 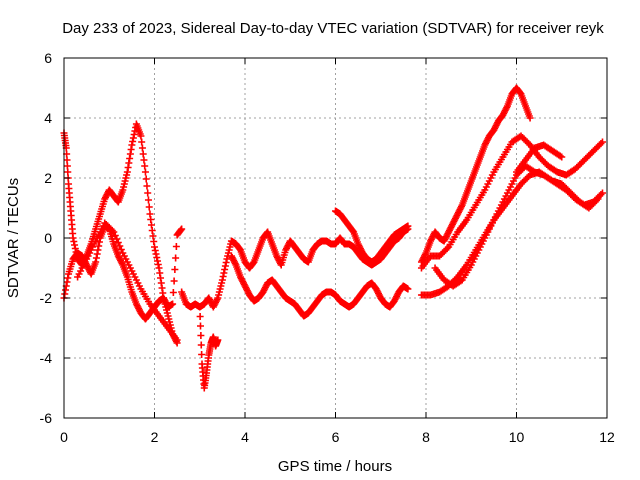 What do you see at coordinates (607, 437) in the screenshot?
I see `x-tick-label: 12` at bounding box center [607, 437].